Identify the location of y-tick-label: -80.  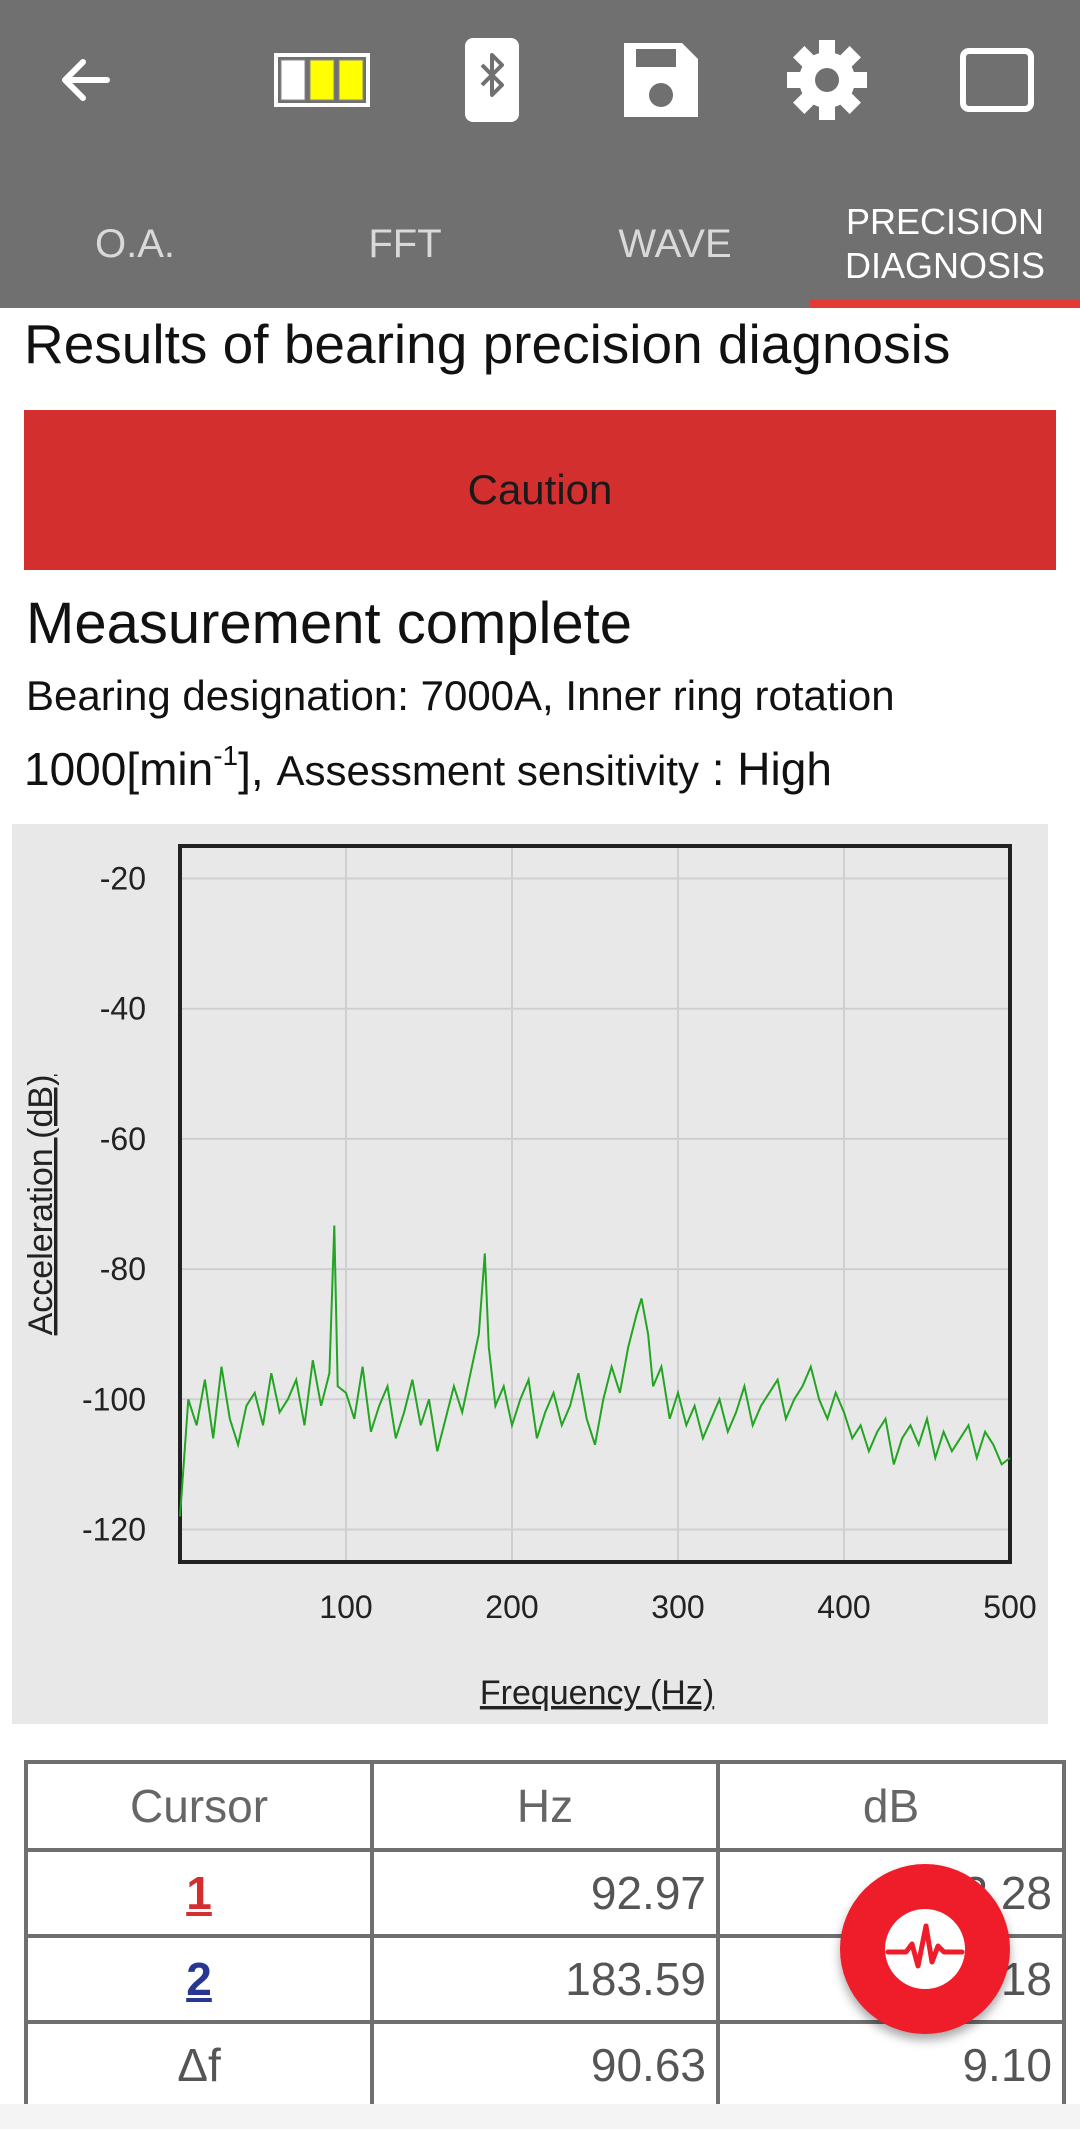
(123, 1269).